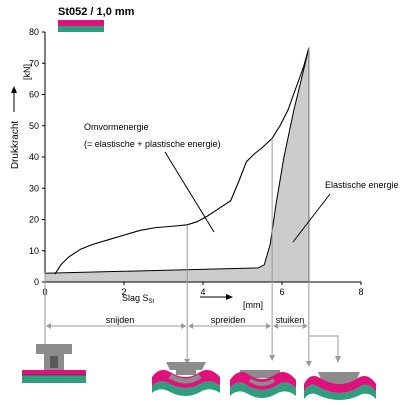 The image size is (410, 405). What do you see at coordinates (228, 320) in the screenshot?
I see `phase-label-spreiden: spreiden` at bounding box center [228, 320].